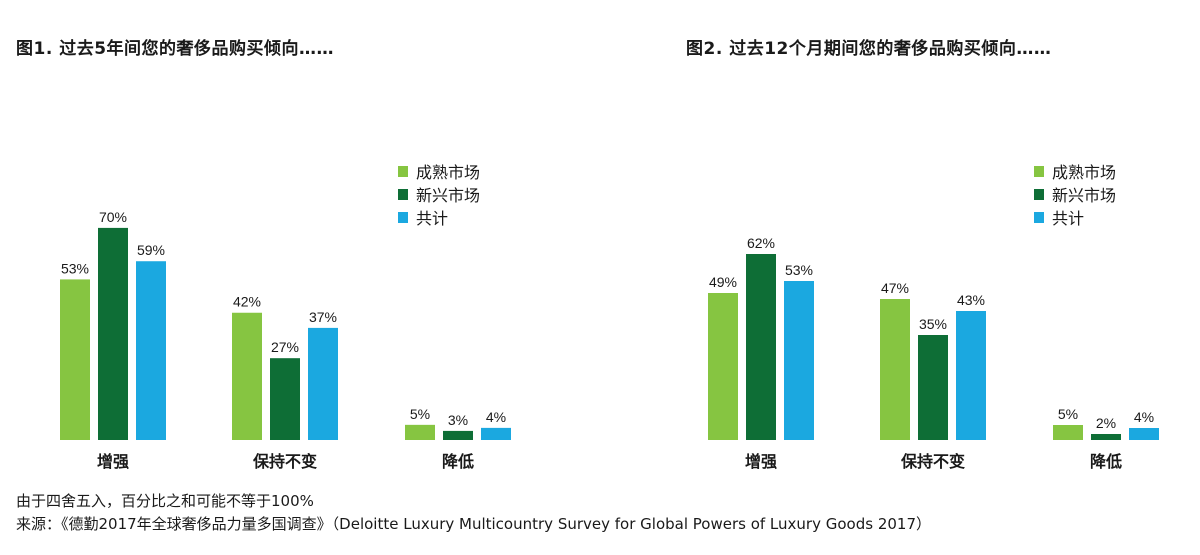 The image size is (1200, 555). I want to click on data-label-mature: 49%, so click(723, 282).